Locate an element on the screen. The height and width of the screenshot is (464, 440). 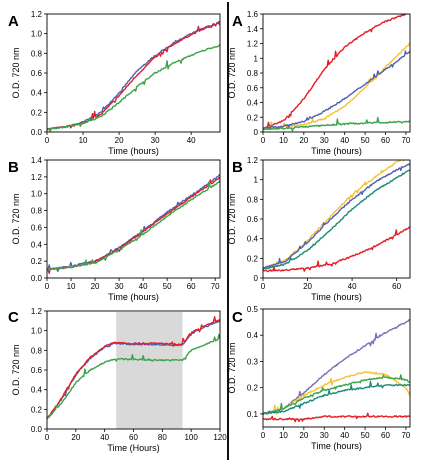
series-line-teal is located at coordinates (336, 219).